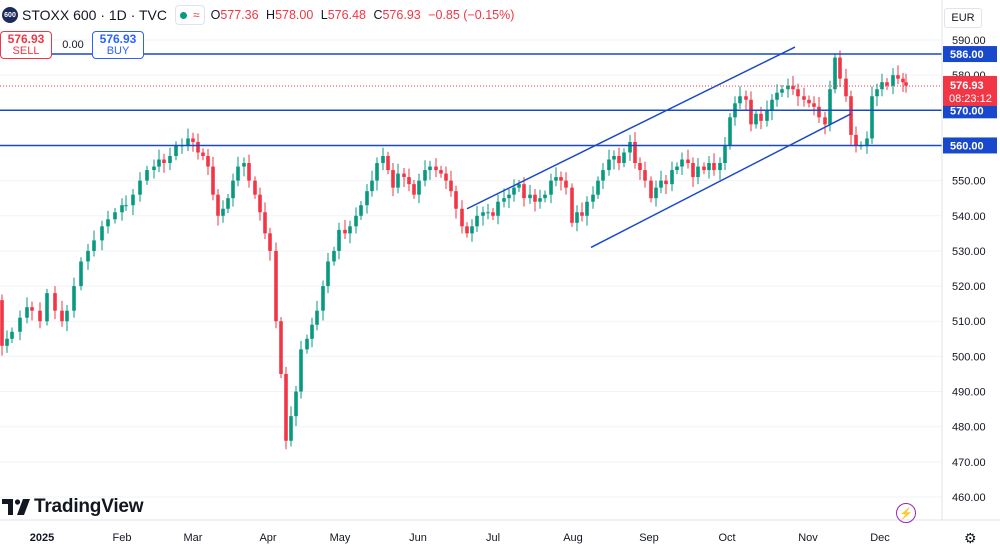  I want to click on time-tick-label: Apr, so click(267, 538).